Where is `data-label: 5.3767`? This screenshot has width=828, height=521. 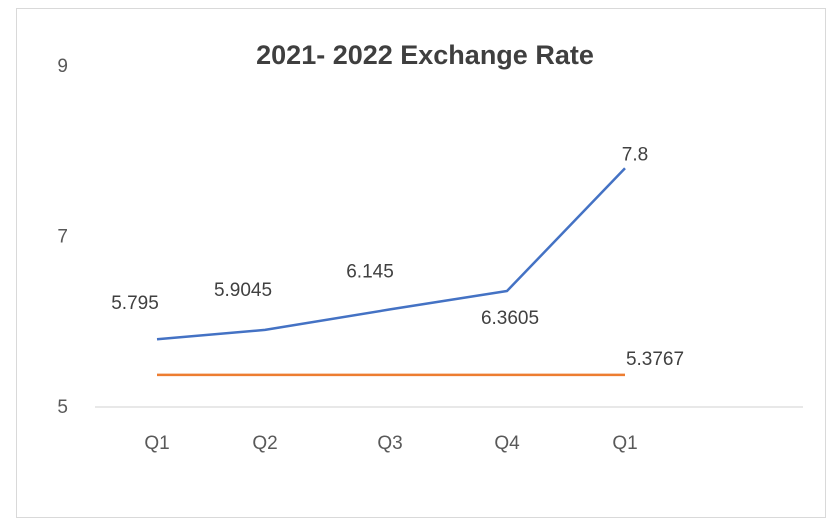 data-label: 5.3767 is located at coordinates (655, 359).